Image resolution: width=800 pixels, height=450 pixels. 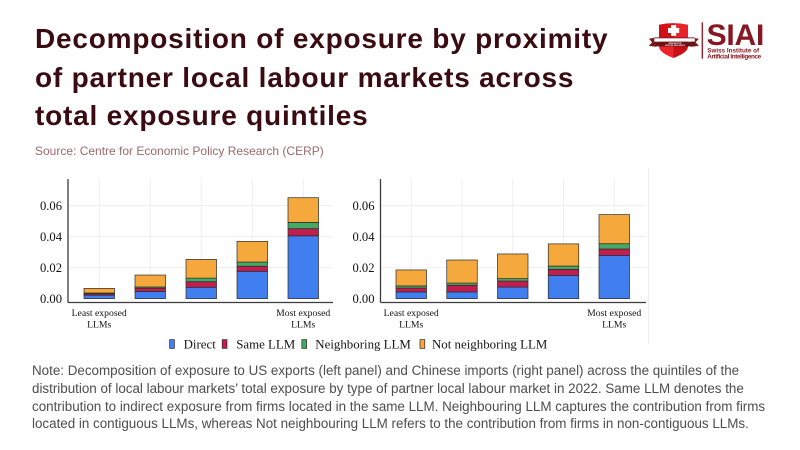 What do you see at coordinates (490, 345) in the screenshot?
I see `svg-text: Not neighboring LLM` at bounding box center [490, 345].